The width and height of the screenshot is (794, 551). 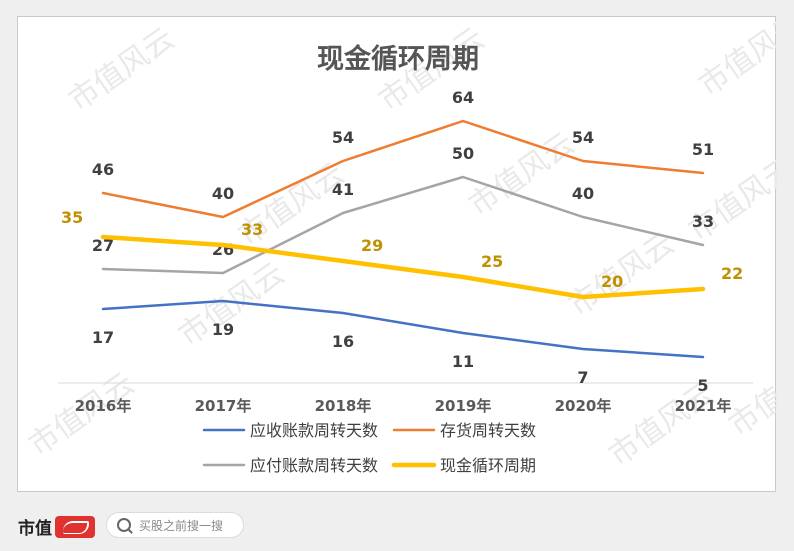 I want to click on x-tick-label: 2019年, so click(x=463, y=406).